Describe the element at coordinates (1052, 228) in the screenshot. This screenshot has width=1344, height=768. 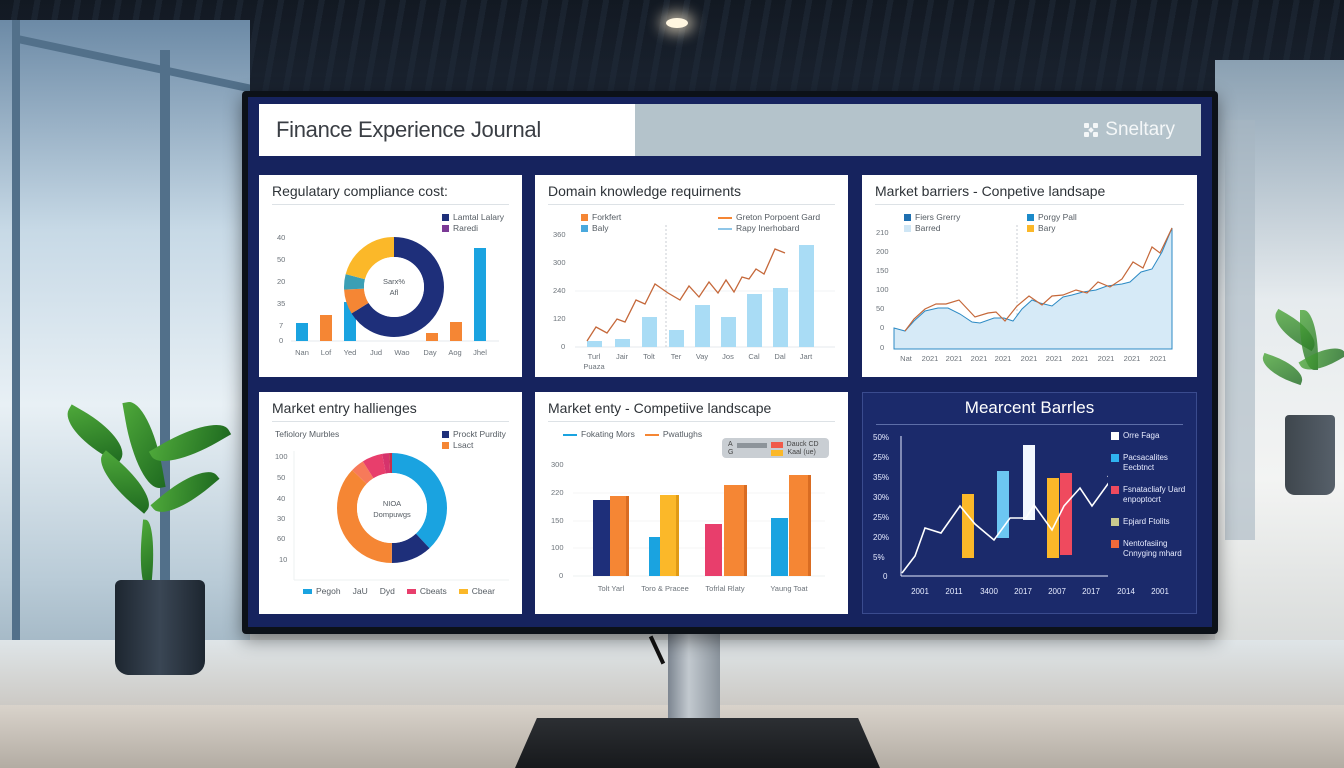
I see `legend-item: Bary` at that location.